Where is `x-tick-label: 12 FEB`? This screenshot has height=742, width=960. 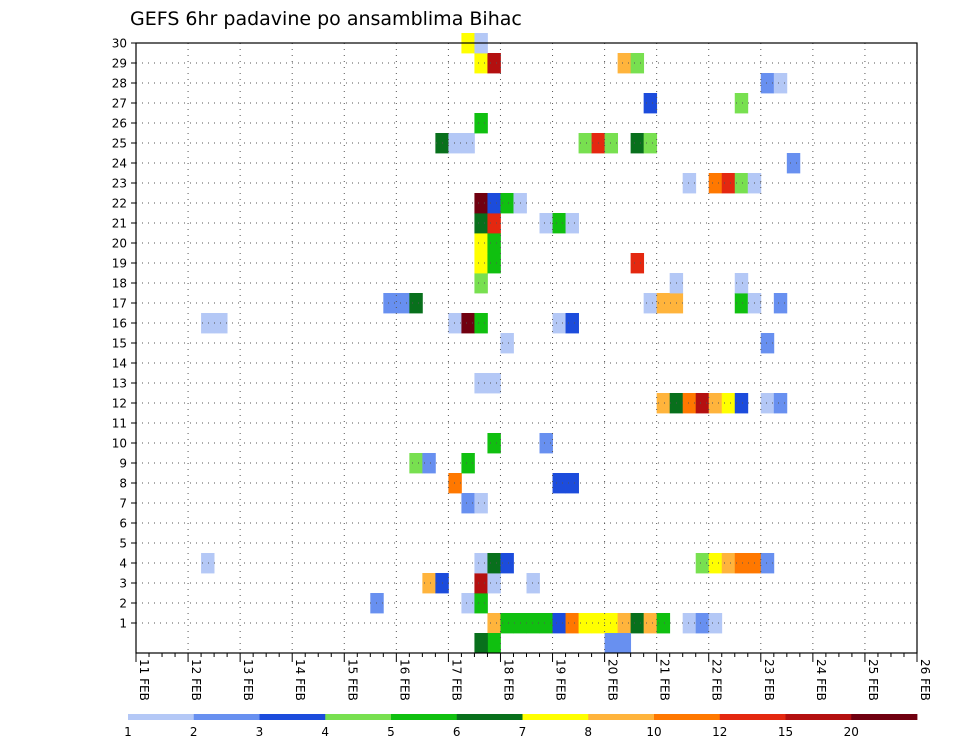
x-tick-label: 12 FEB is located at coordinates (196, 680).